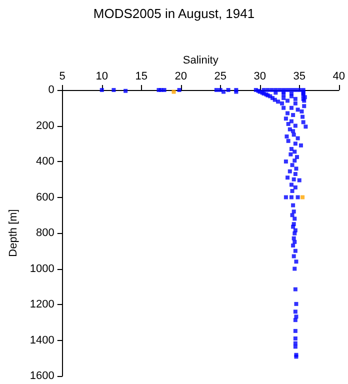 This screenshot has width=348, height=384. I want to click on x-tick-label: 25, so click(220, 76).